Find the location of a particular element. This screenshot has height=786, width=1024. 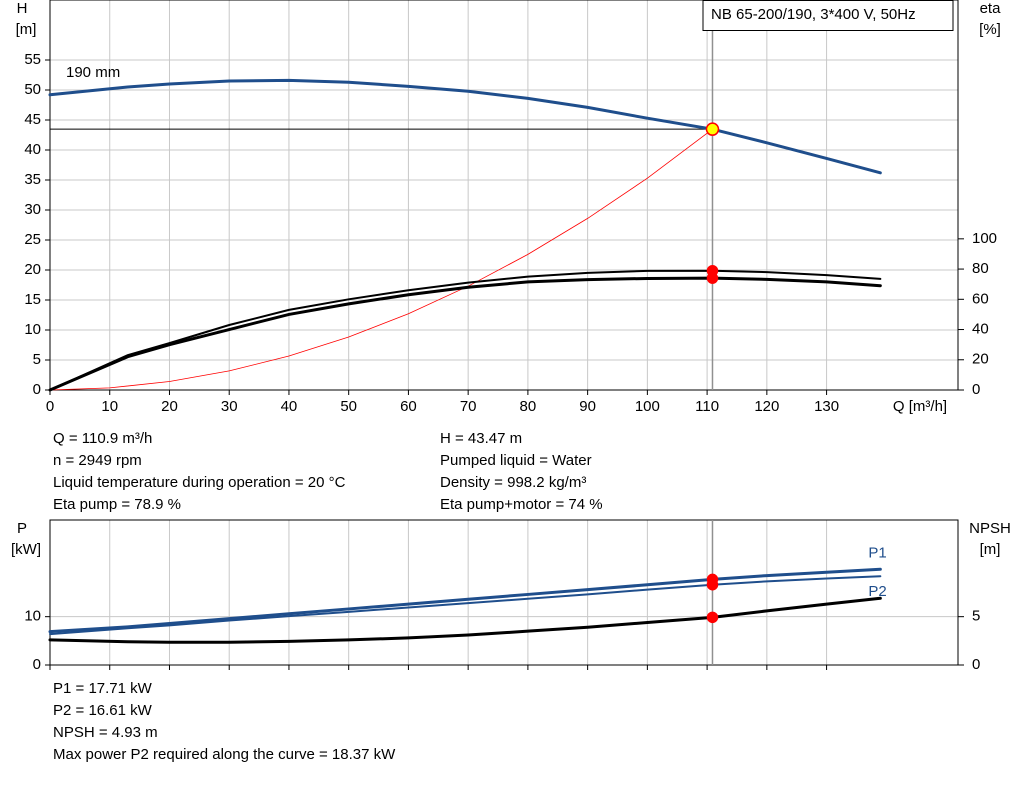

model-label: NB 65-200/190, 3*400 V, 50Hz is located at coordinates (813, 14).